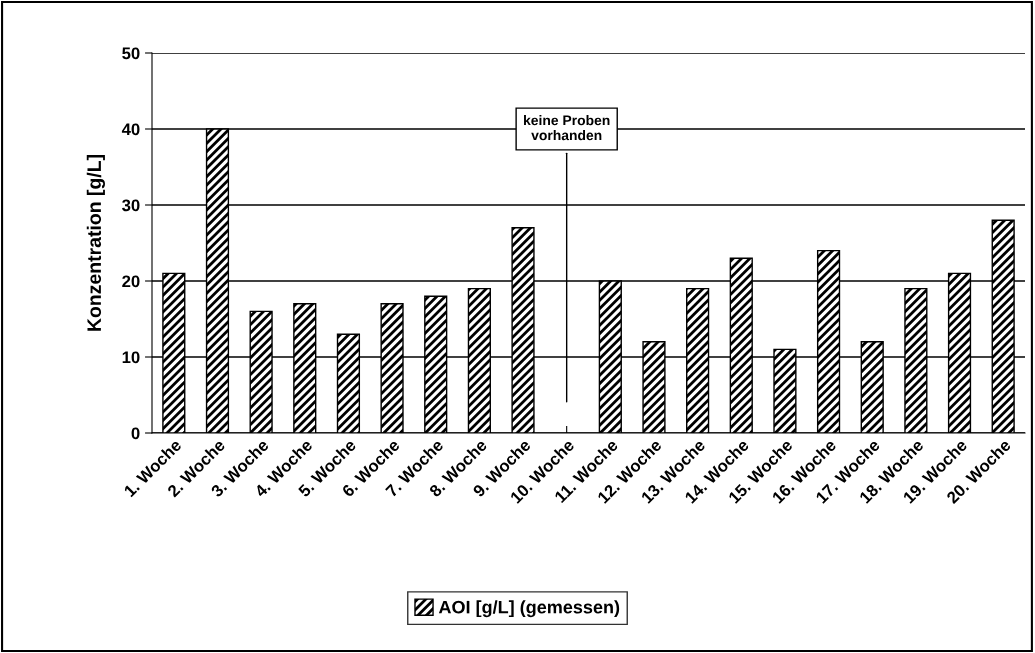  Describe the element at coordinates (131, 281) in the screenshot. I see `y-tick-label: 20` at that location.